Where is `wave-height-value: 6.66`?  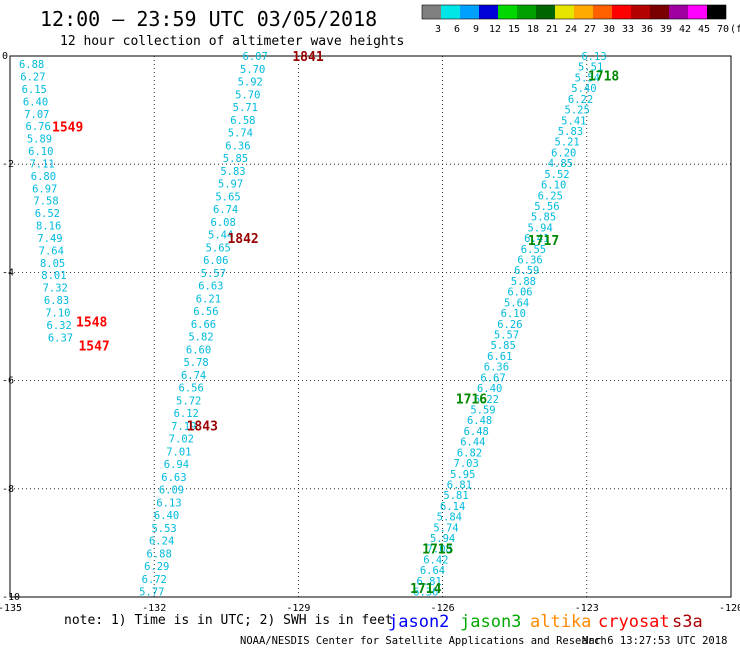
wave-height-value: 6.66 is located at coordinates (203, 325).